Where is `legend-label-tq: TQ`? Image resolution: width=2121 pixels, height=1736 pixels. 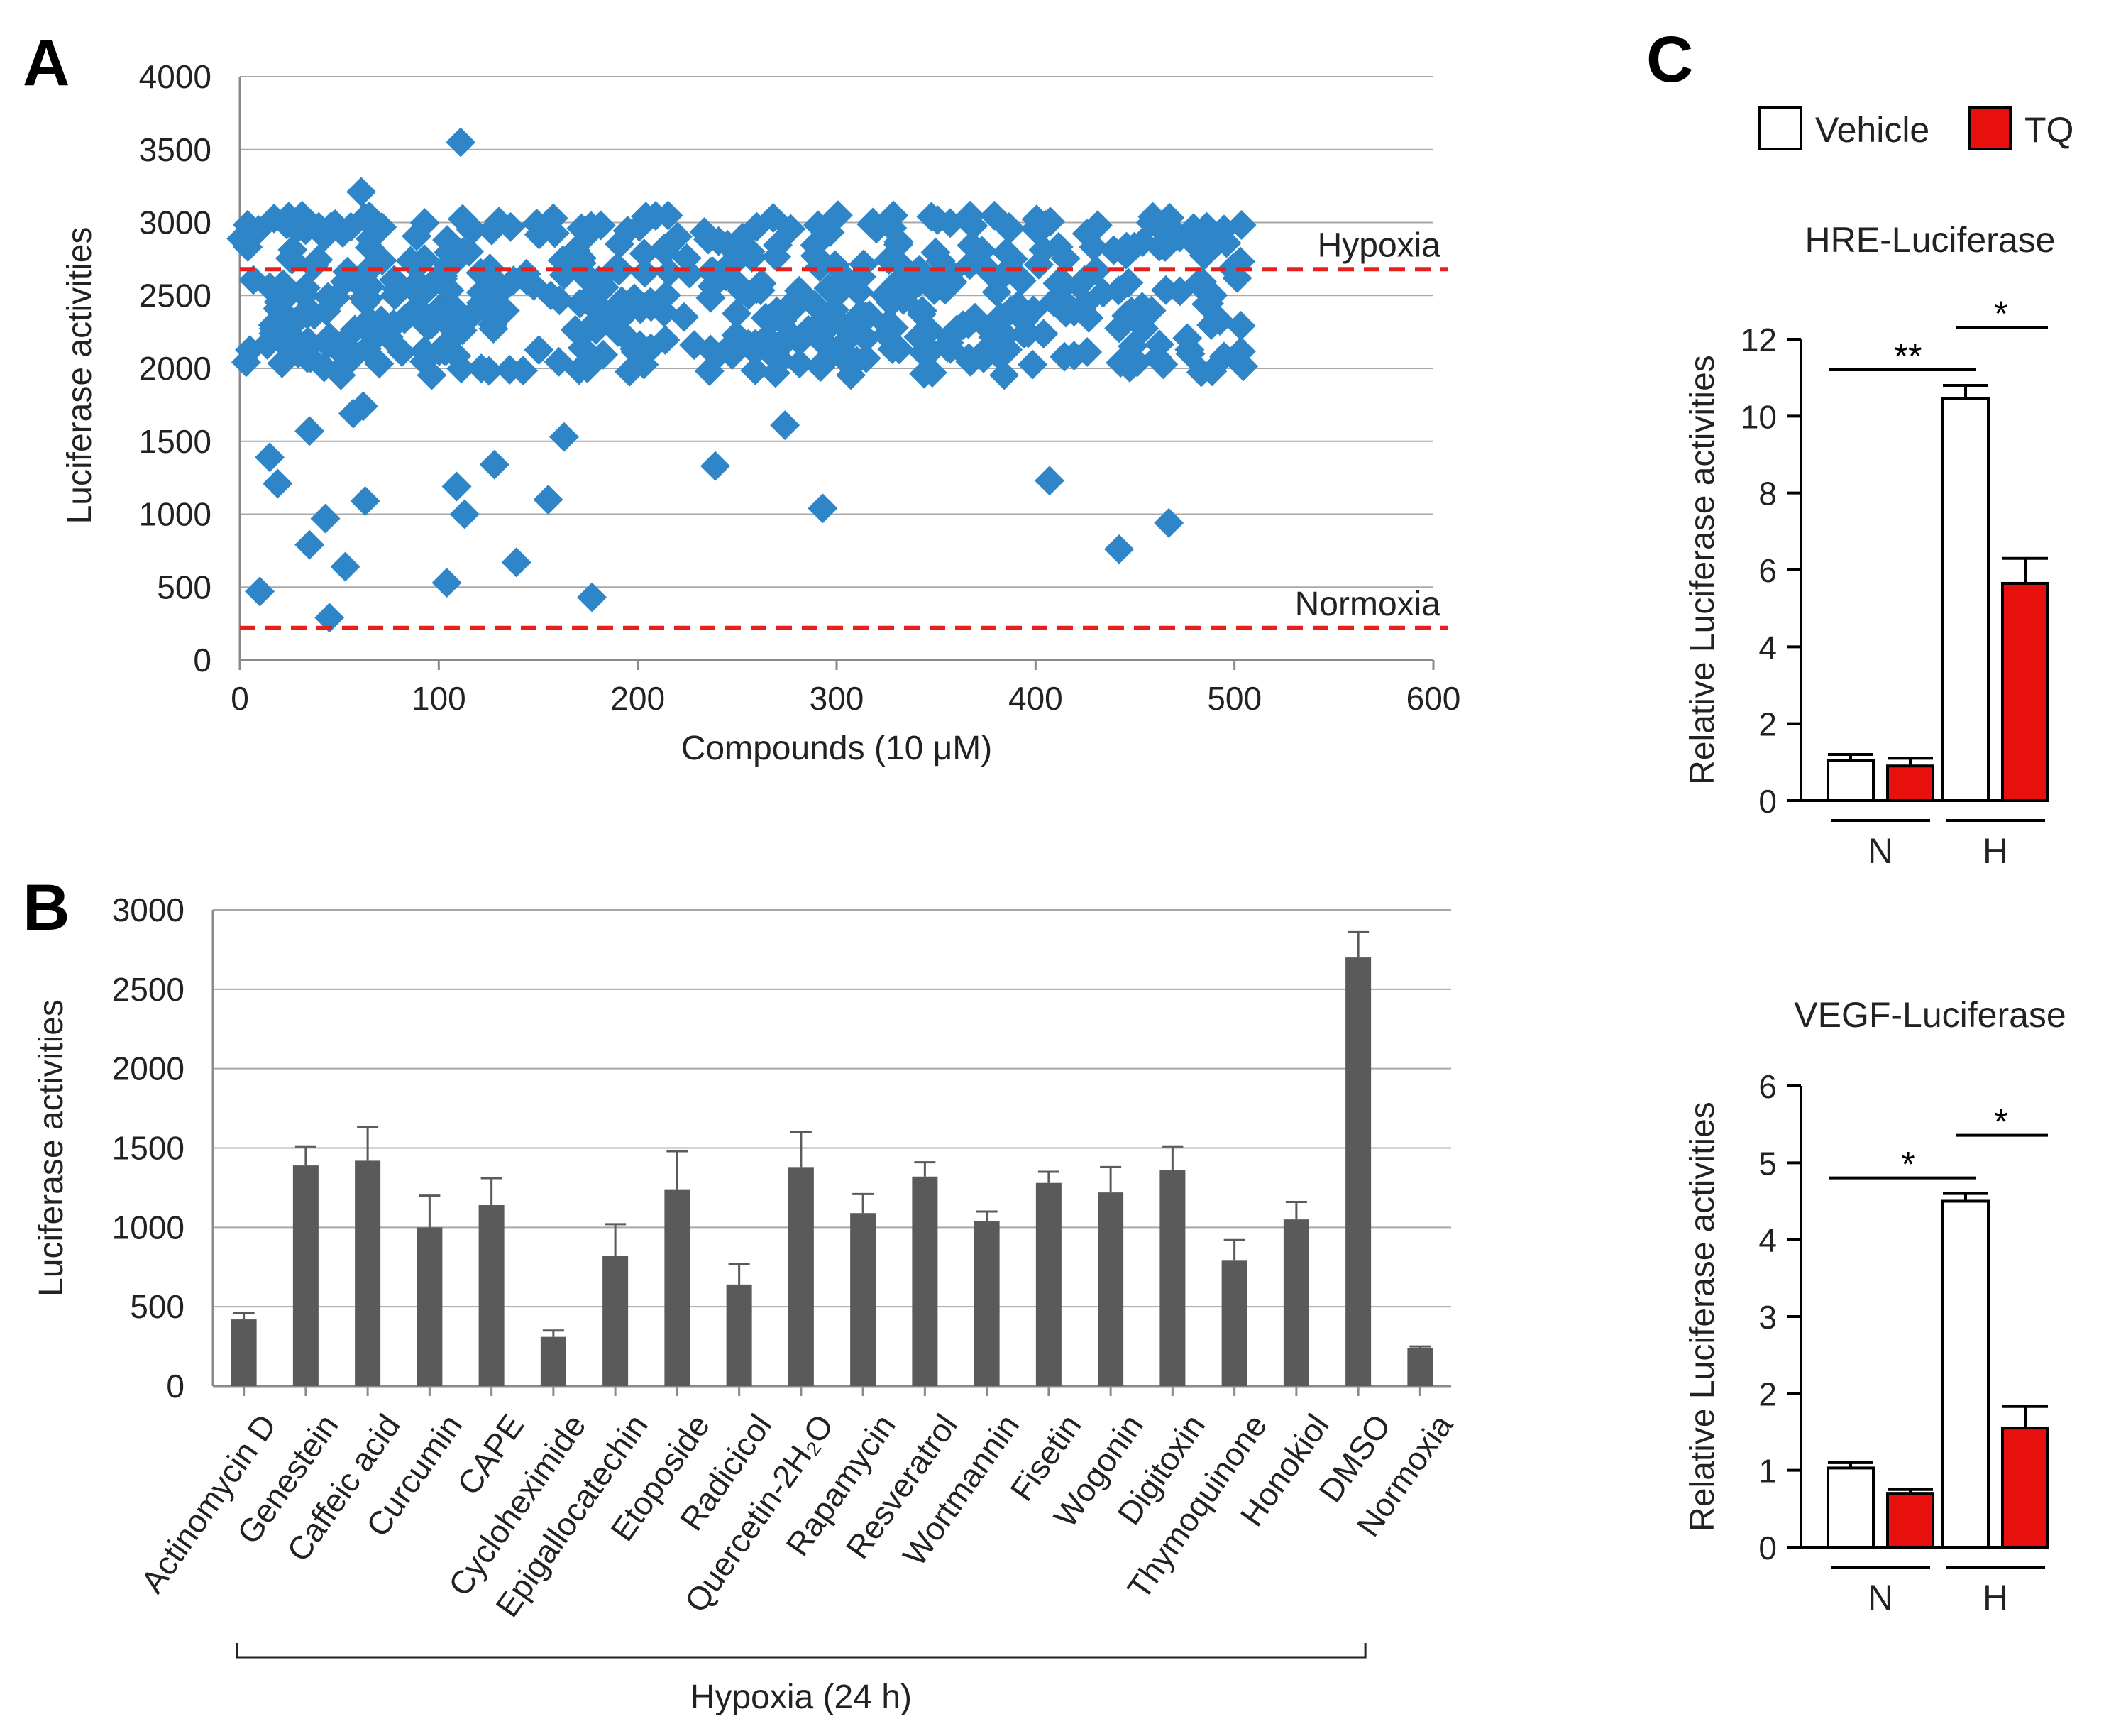
legend-label-tq: TQ is located at coordinates (2048, 130).